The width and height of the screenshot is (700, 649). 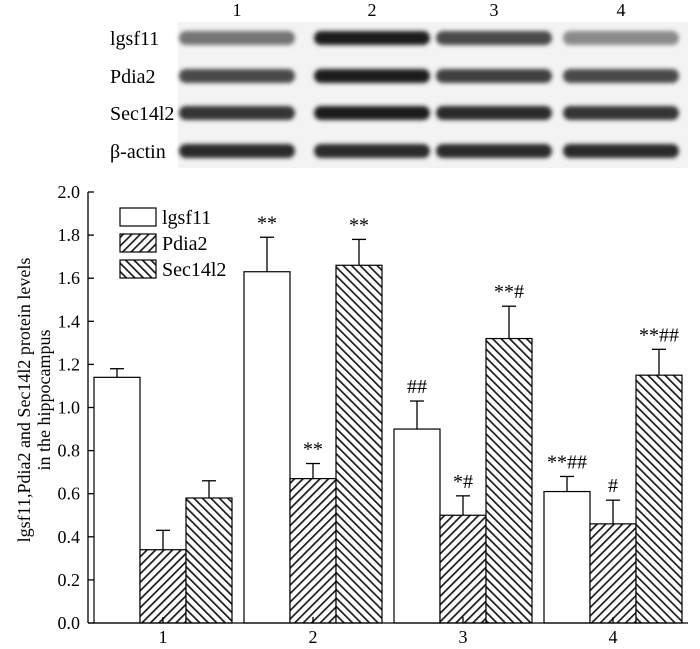 I want to click on legend: lgsf11 Pdia2 Sec14l2, so click(x=172, y=244).